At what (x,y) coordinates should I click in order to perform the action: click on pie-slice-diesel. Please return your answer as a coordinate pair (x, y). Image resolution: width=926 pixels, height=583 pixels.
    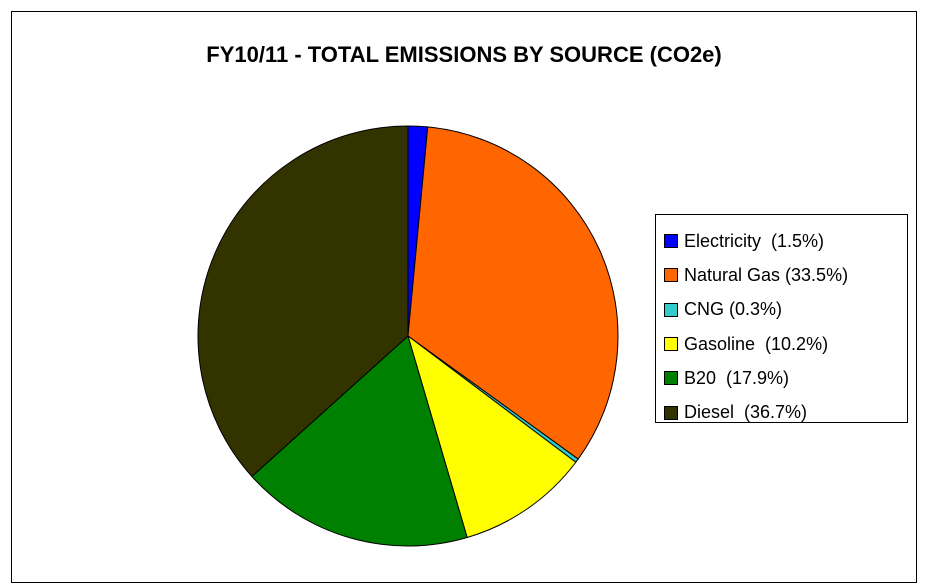
    Looking at the image, I should click on (303, 301).